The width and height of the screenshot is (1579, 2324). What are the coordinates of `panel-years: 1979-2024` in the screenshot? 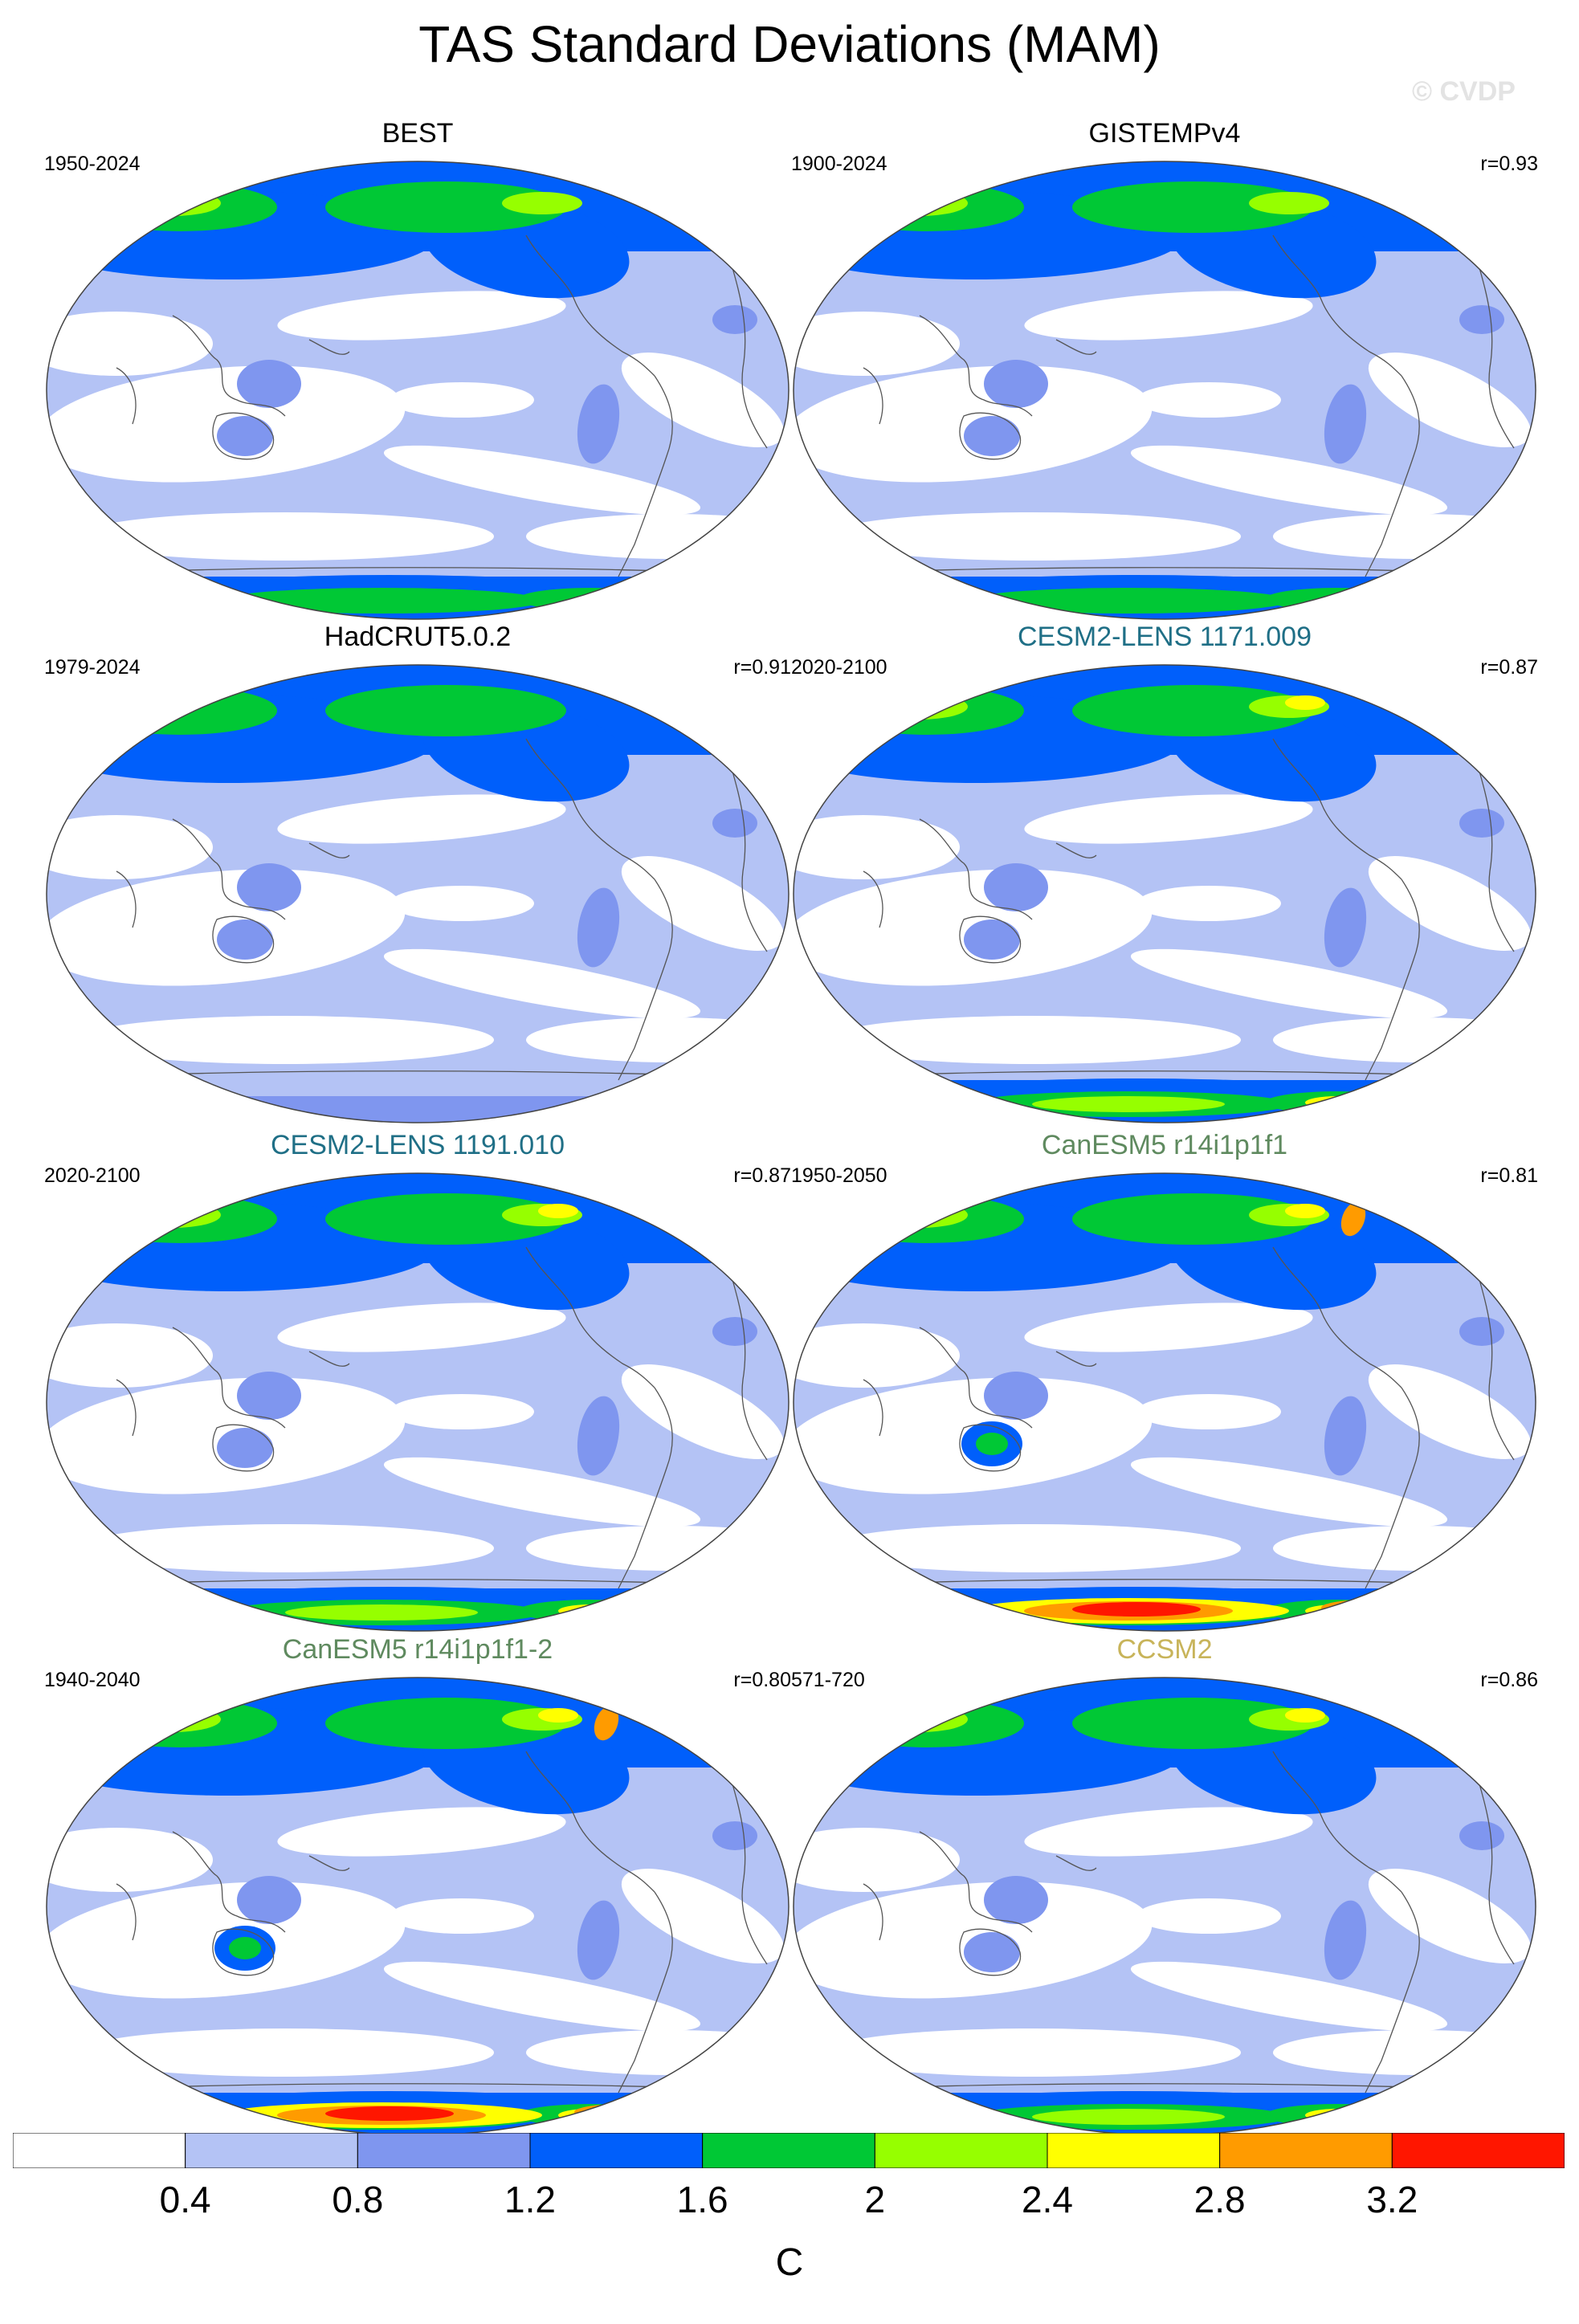 It's located at (92, 668).